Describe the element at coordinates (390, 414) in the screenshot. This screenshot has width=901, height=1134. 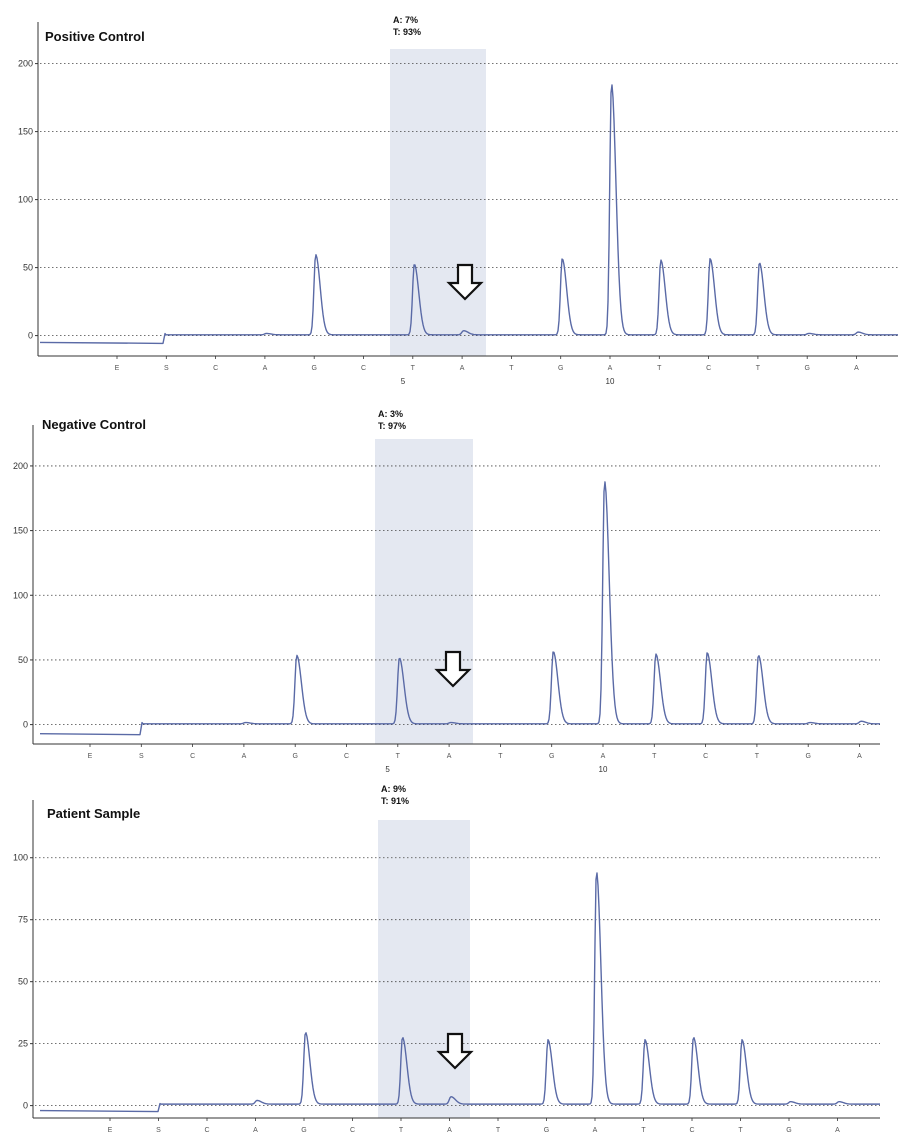
I see `allele-percentage-label: A: 3%` at that location.